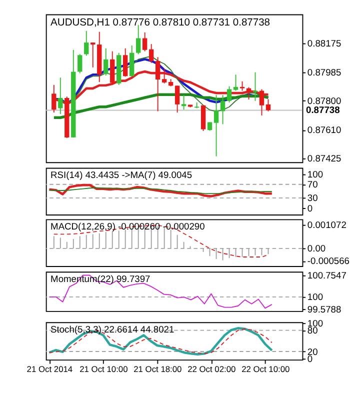 Image resolution: width=350 pixels, height=400 pixels. I want to click on y-tick-label: 0.87800, so click(324, 101).